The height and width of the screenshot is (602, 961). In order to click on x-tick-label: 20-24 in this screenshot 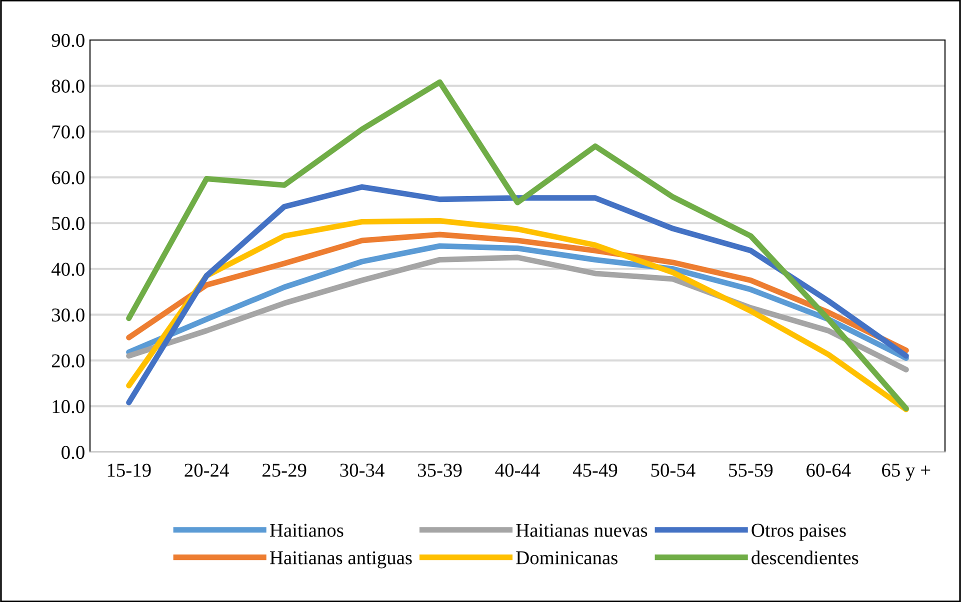, I will do `click(206, 470)`.